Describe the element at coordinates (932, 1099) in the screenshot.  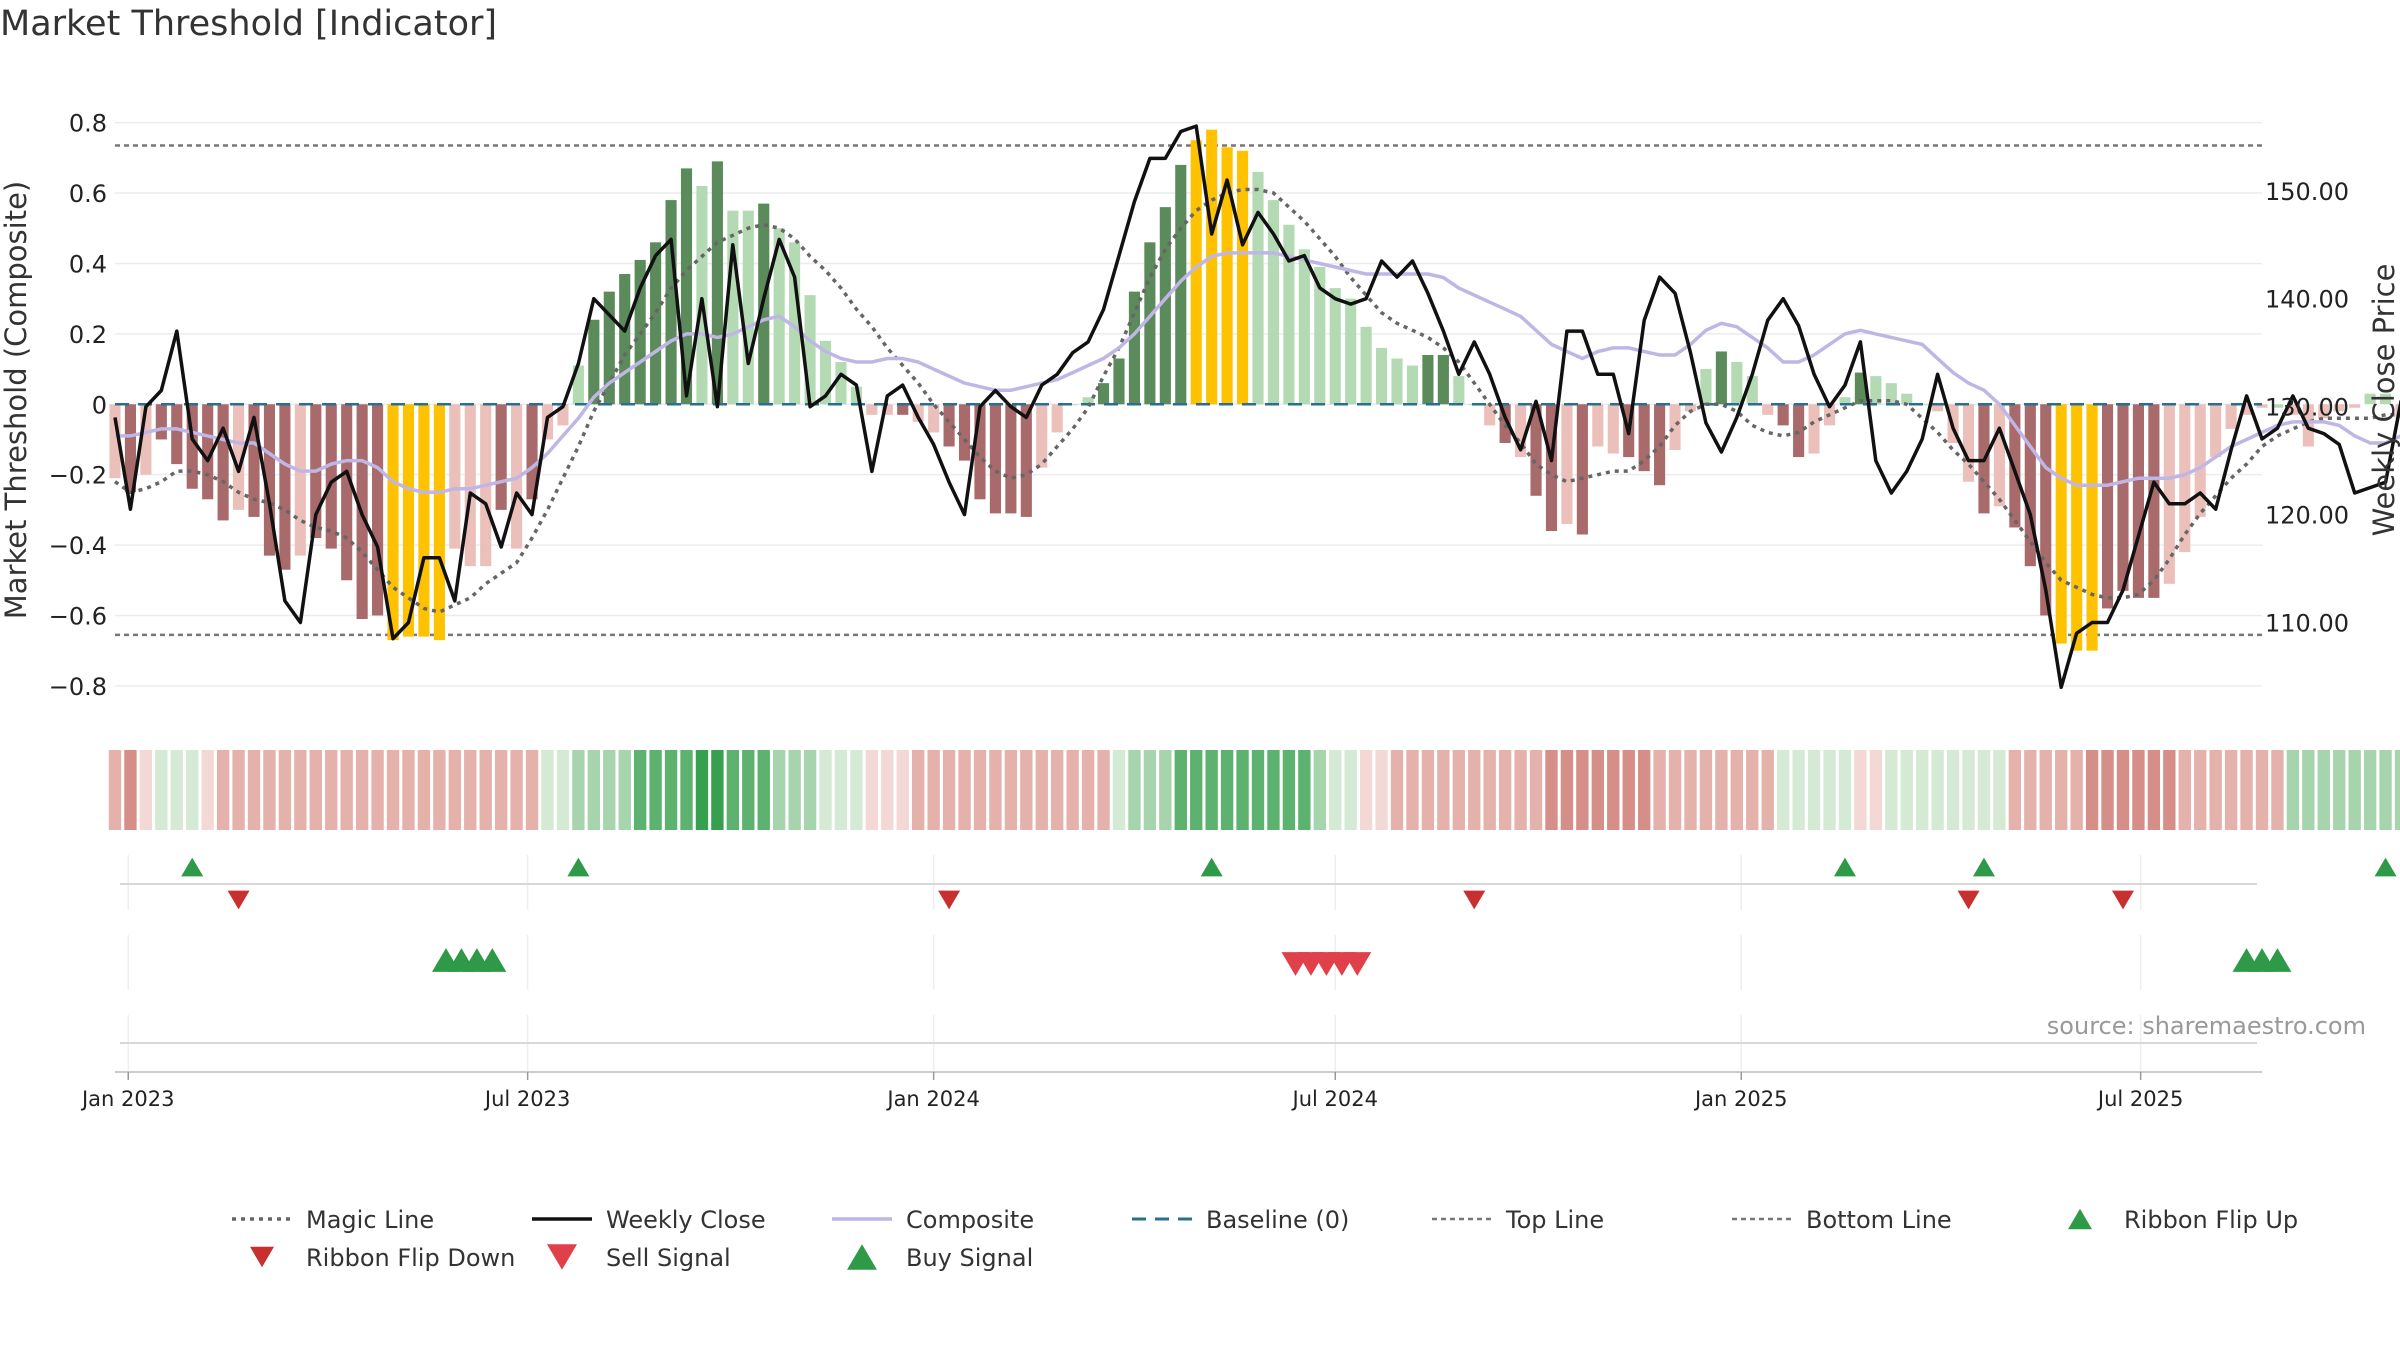
I see `x-tick-label: Jan 2024` at that location.